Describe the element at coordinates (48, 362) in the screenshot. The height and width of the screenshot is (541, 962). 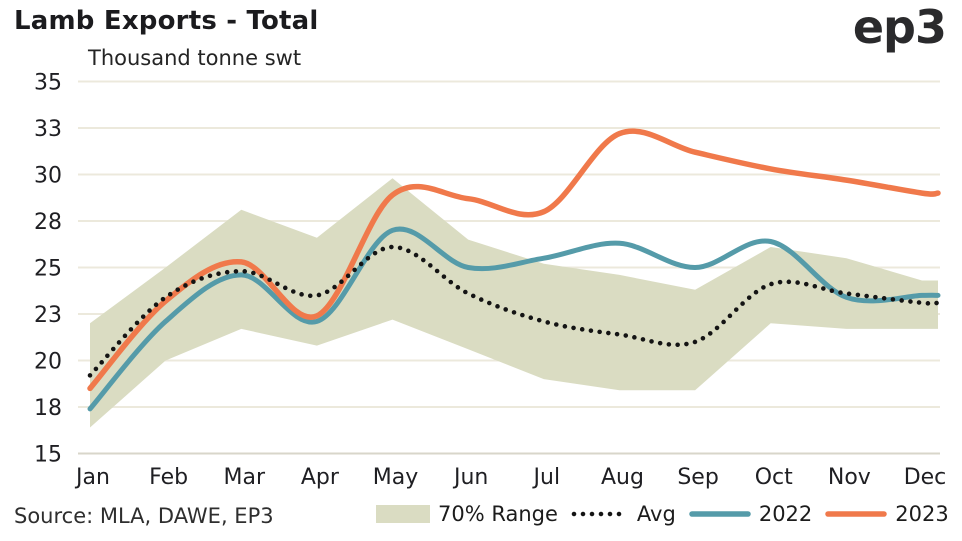
I see `y-tick-label: 20` at that location.